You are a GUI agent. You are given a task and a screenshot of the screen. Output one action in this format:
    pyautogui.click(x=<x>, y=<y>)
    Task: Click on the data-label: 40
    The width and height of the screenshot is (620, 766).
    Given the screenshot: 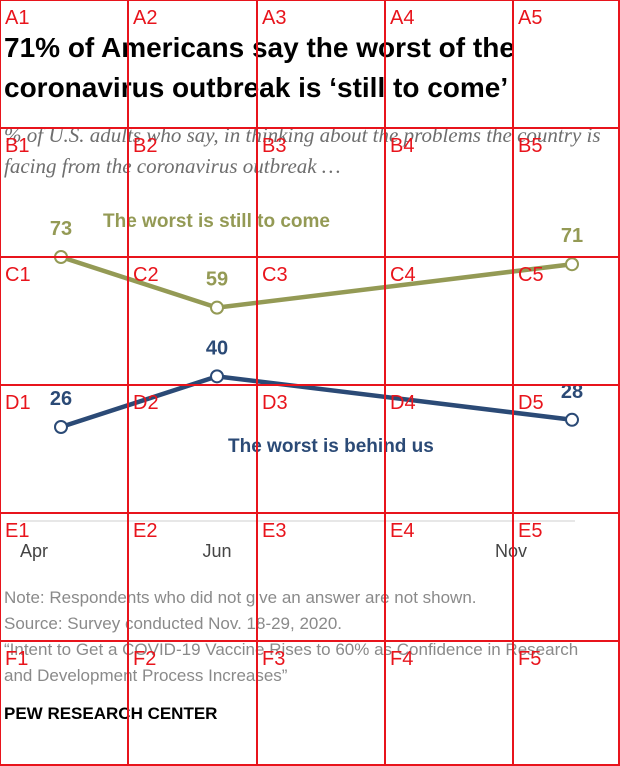 What is the action you would take?
    pyautogui.click(x=217, y=348)
    